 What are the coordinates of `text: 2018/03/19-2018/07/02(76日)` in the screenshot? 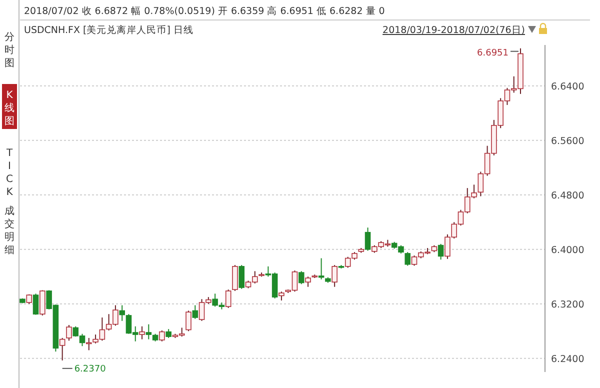 It's located at (453, 30).